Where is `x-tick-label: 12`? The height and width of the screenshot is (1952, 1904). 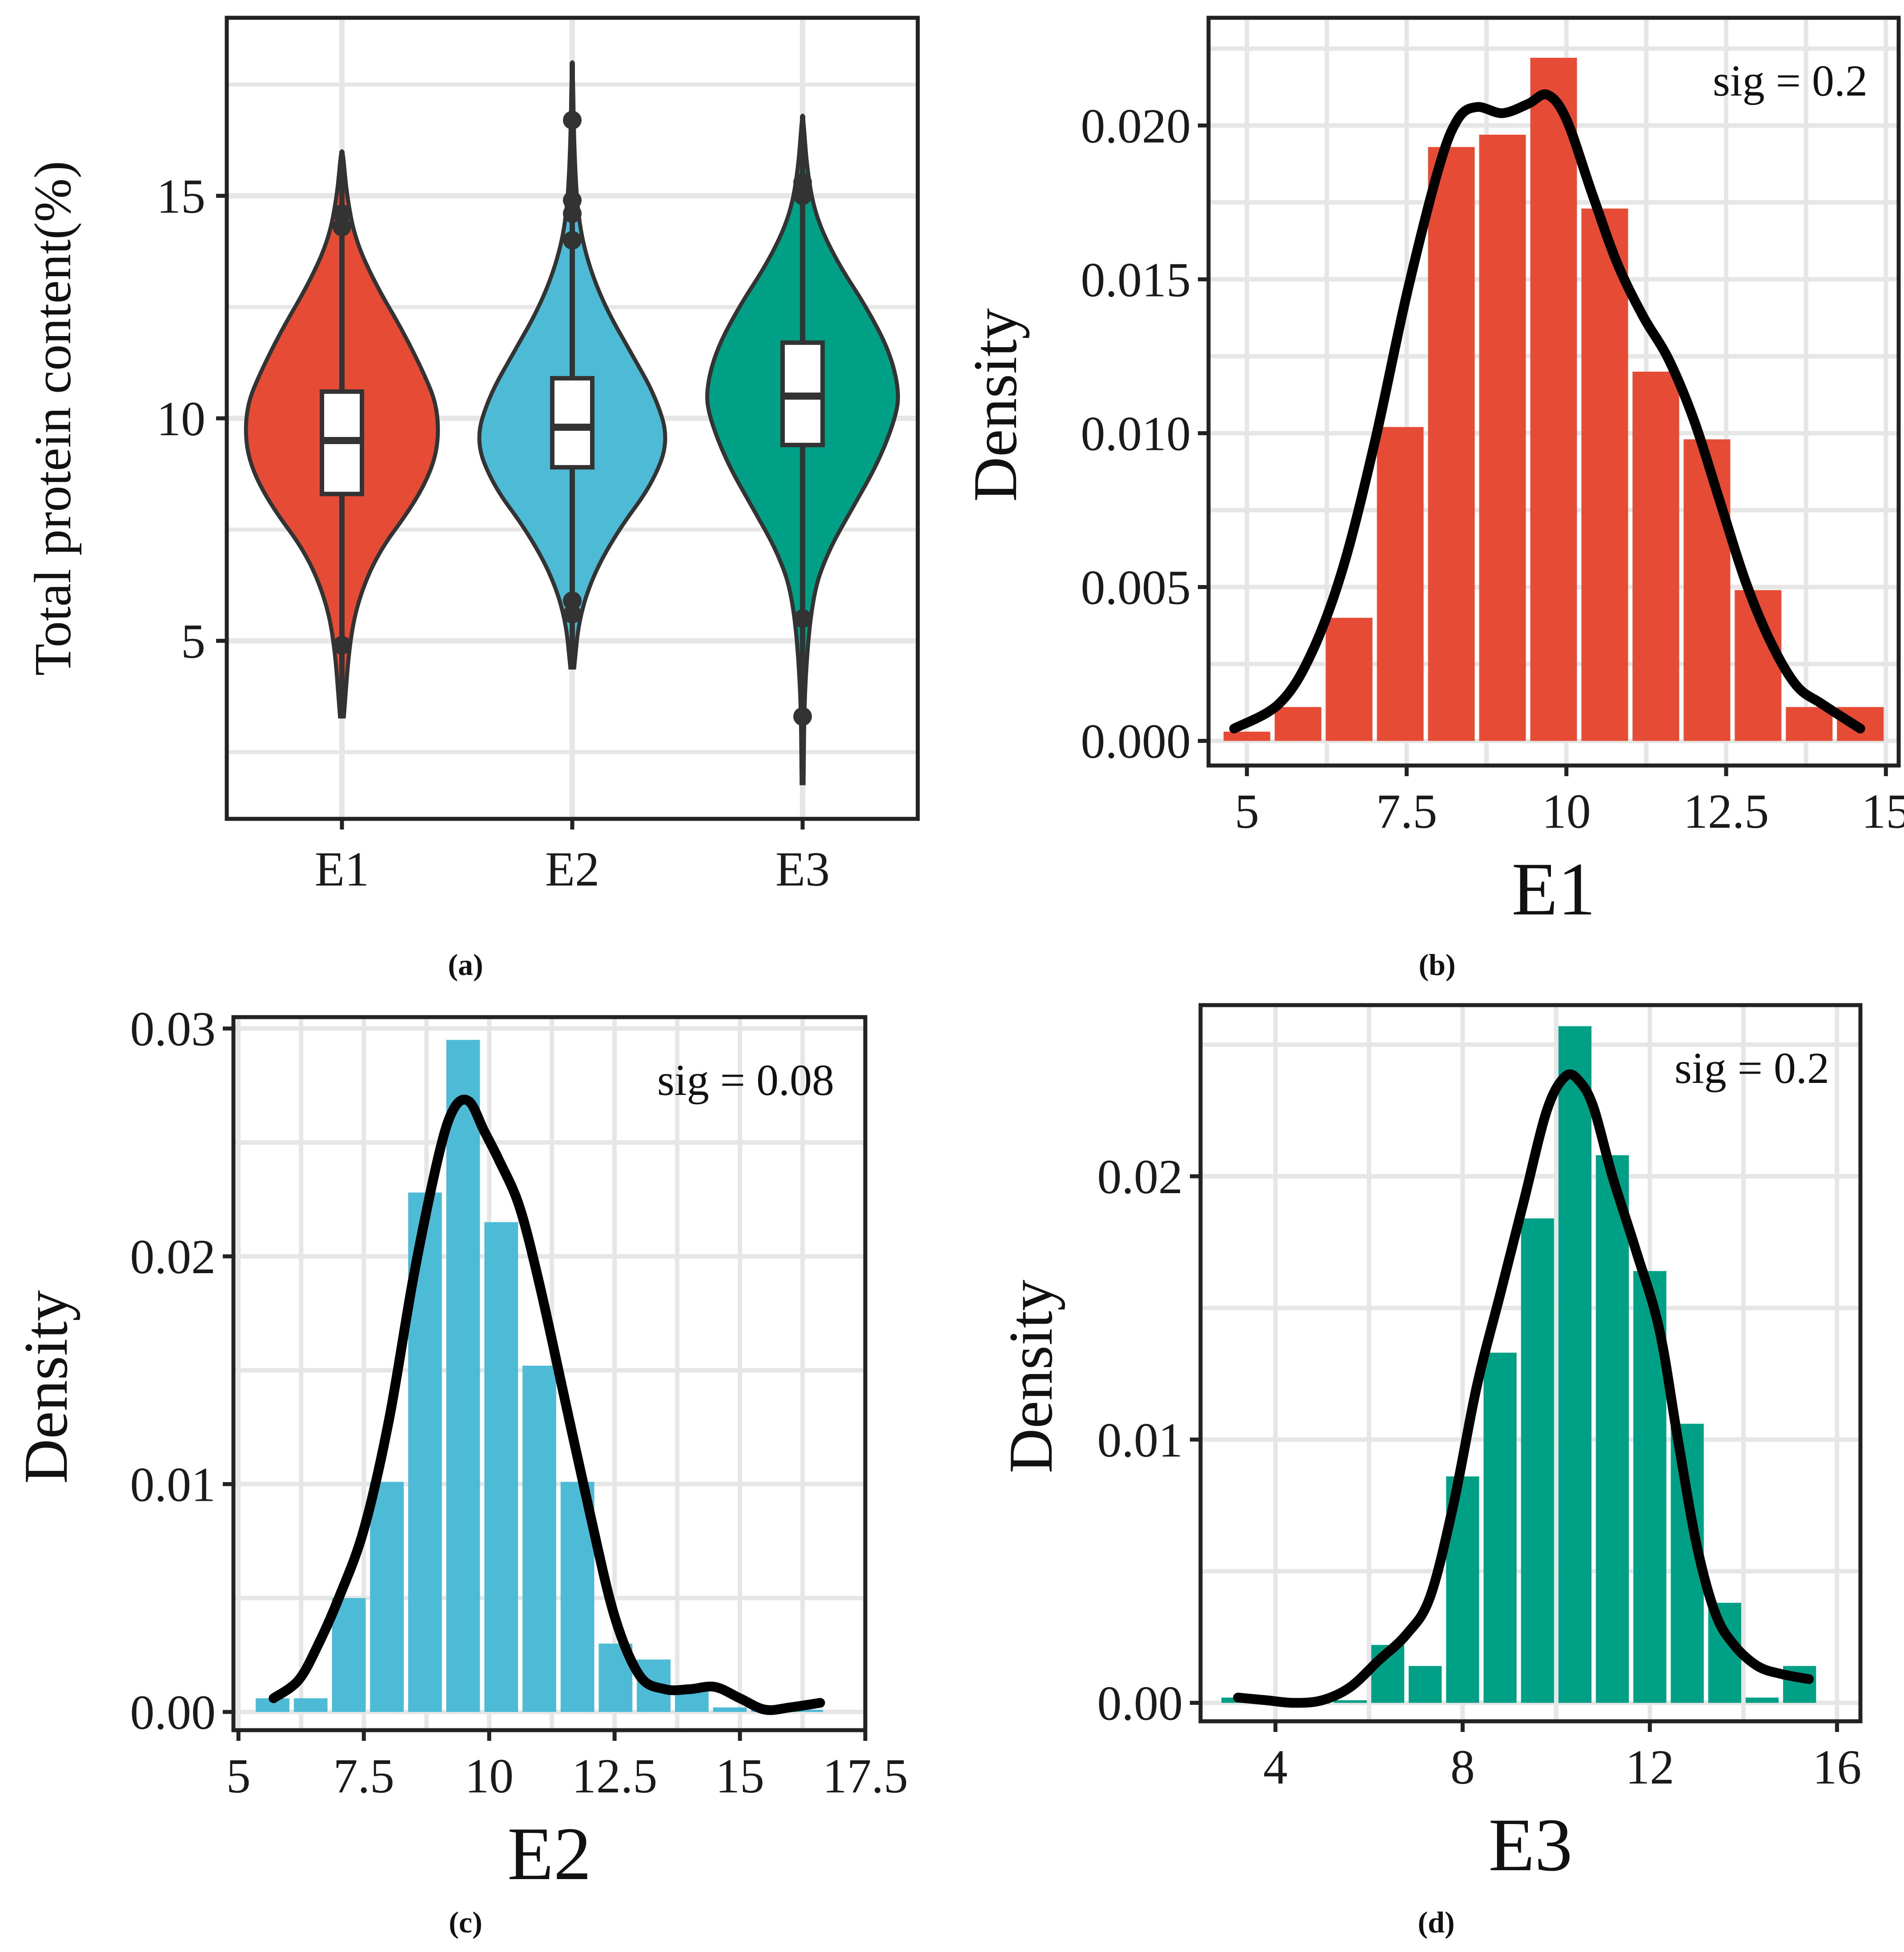
x-tick-label: 12 is located at coordinates (1650, 1767).